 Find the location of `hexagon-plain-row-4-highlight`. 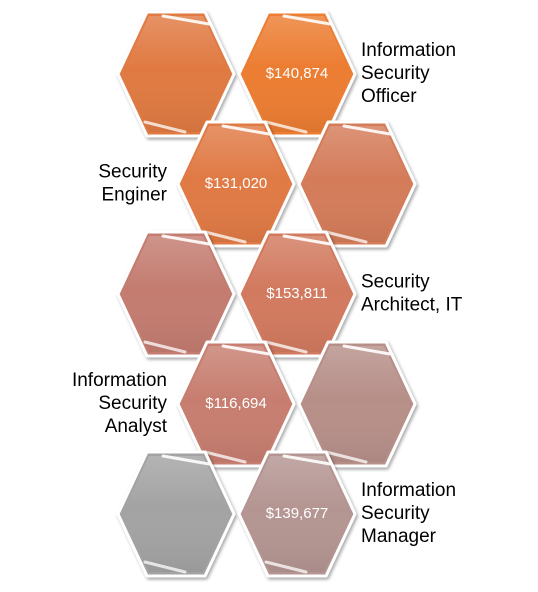

hexagon-plain-row-4-highlight is located at coordinates (367, 350).